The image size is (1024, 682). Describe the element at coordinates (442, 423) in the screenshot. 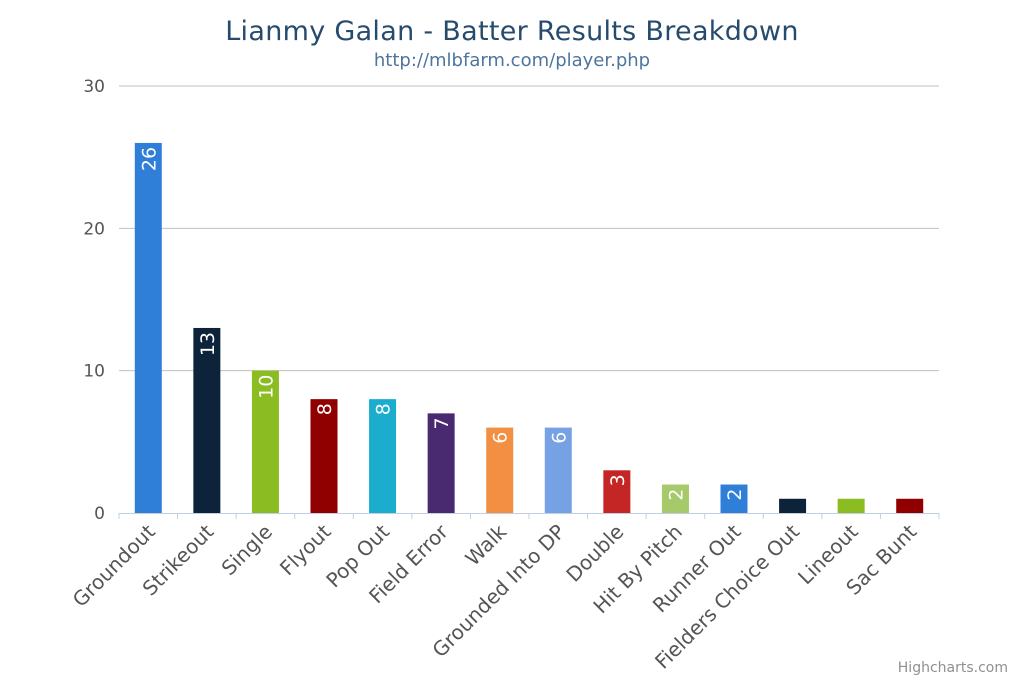

I see `bar-data-label: 7` at that location.